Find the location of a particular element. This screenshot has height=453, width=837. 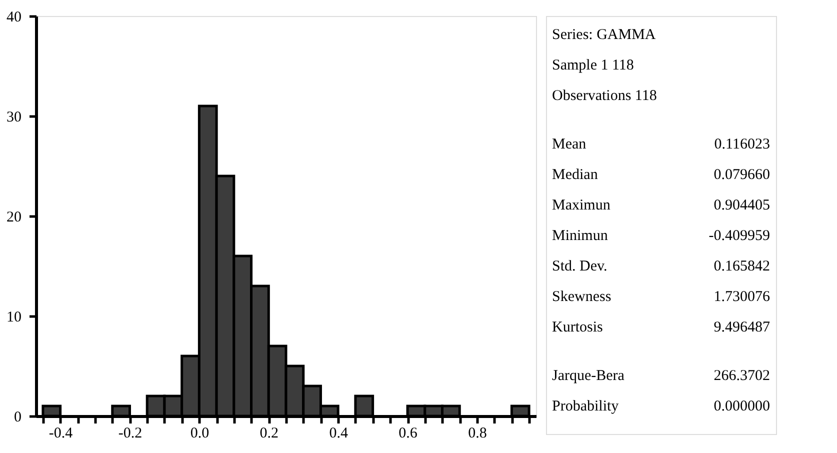

category-label: Kurtosis is located at coordinates (577, 327).